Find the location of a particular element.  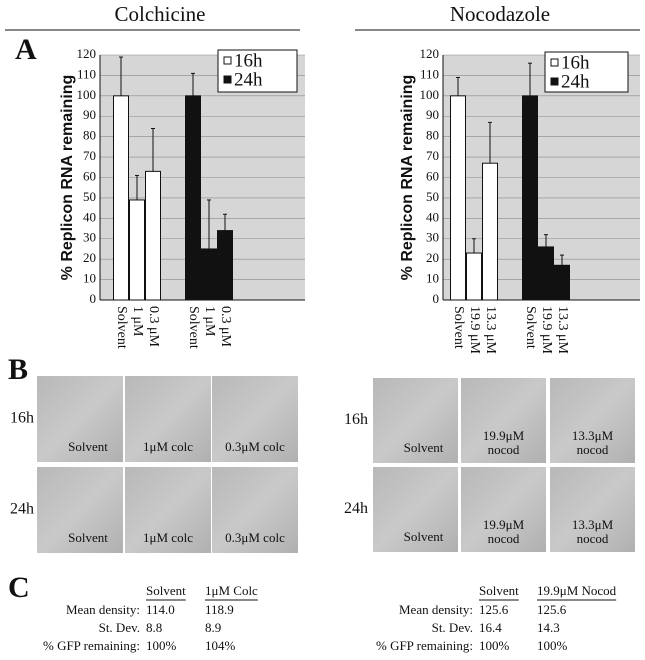

y-tick-label: 80 is located at coordinates (89, 135).